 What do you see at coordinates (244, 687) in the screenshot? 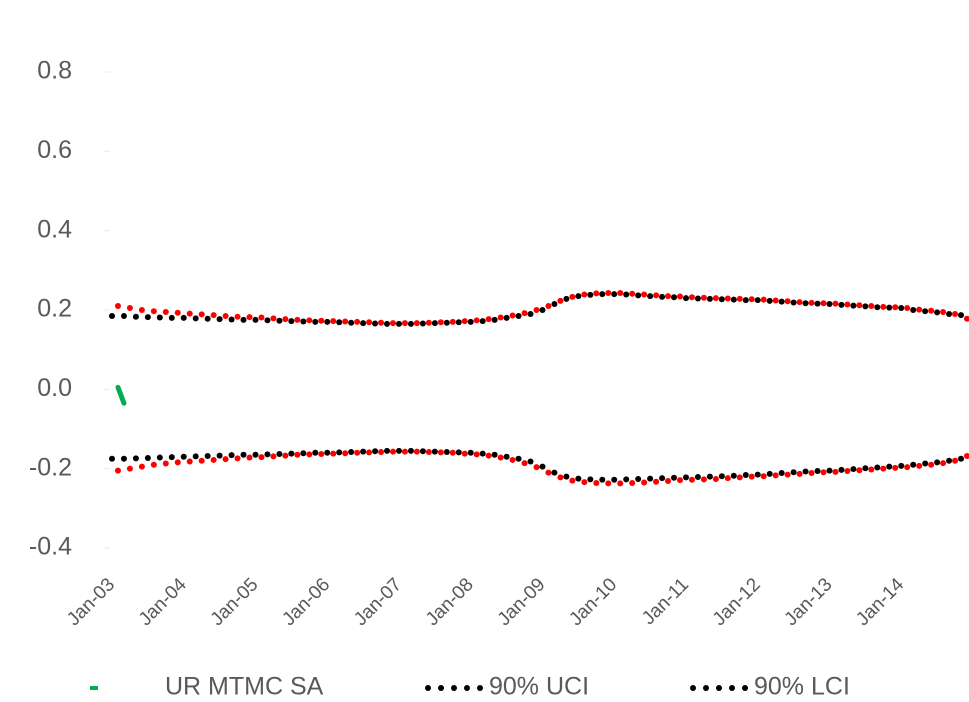
I see `legend-label: UR MTMC SA` at bounding box center [244, 687].